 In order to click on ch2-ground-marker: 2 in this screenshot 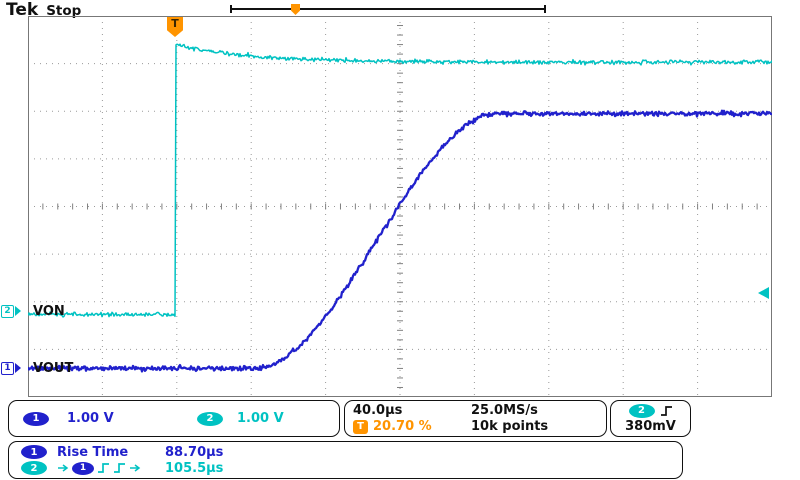, I will do `click(11, 311)`.